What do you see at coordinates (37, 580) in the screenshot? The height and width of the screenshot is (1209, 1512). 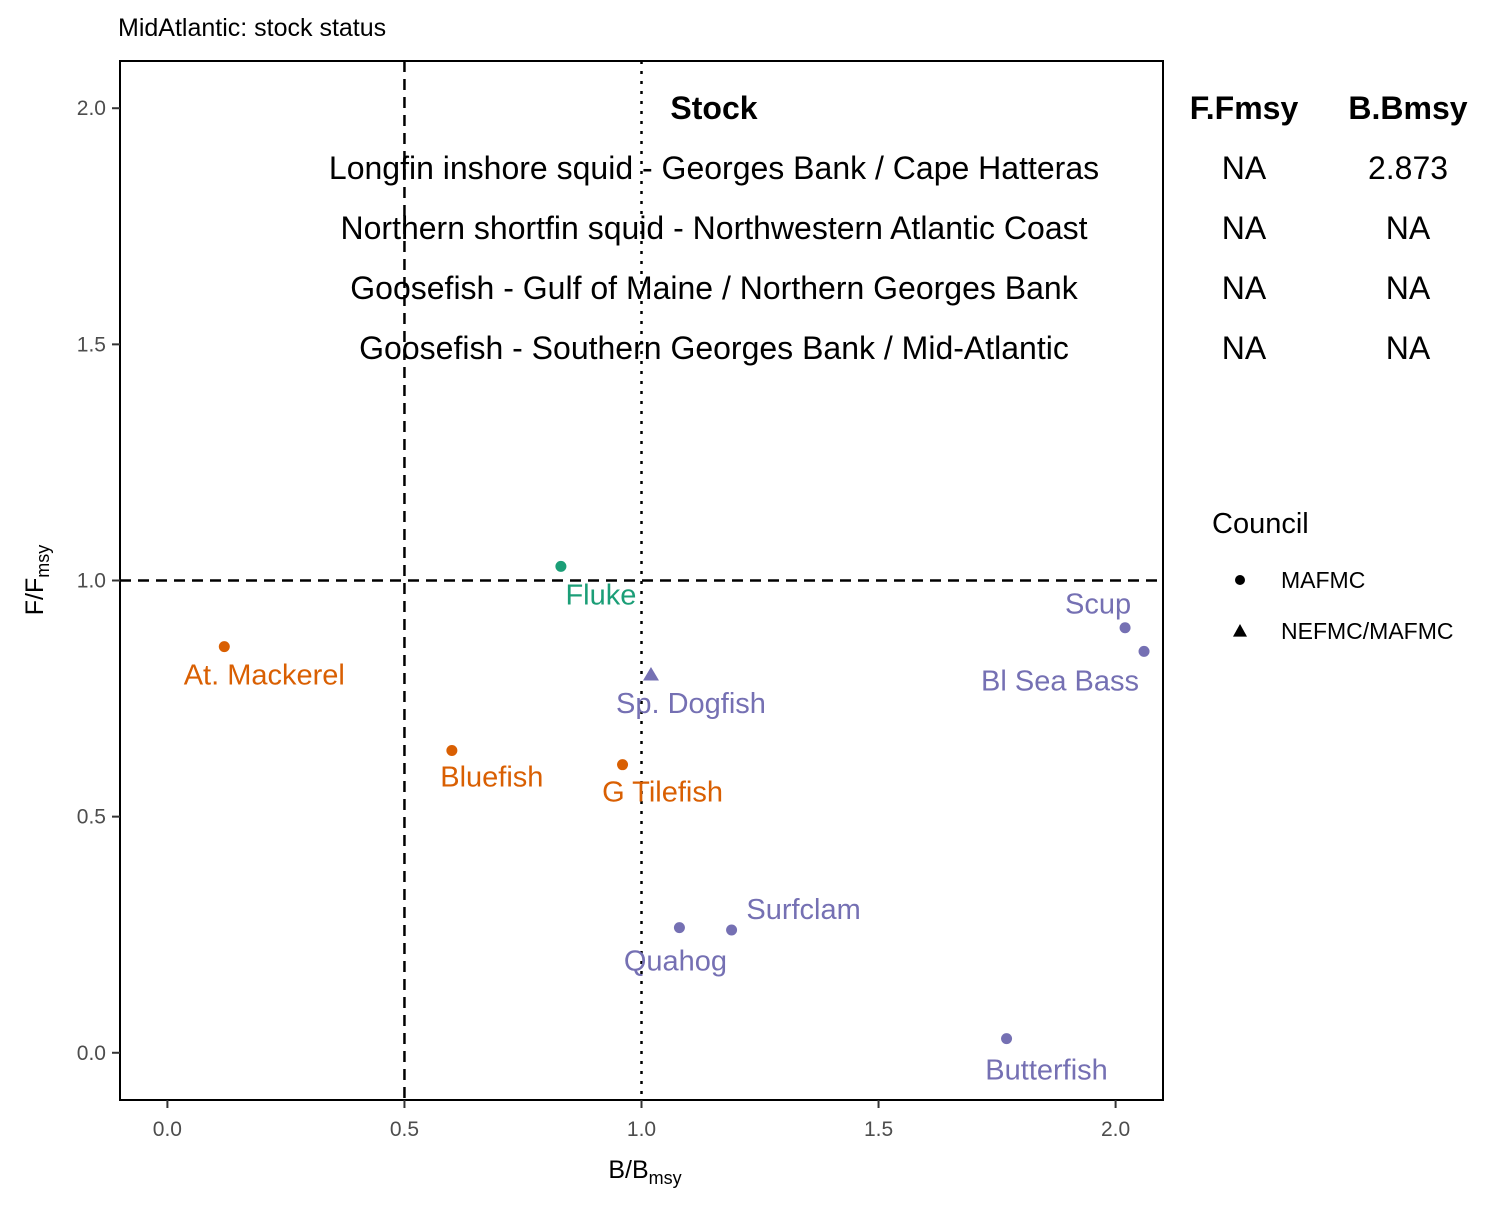 I see `y-axis-title: F/Fmsy` at bounding box center [37, 580].